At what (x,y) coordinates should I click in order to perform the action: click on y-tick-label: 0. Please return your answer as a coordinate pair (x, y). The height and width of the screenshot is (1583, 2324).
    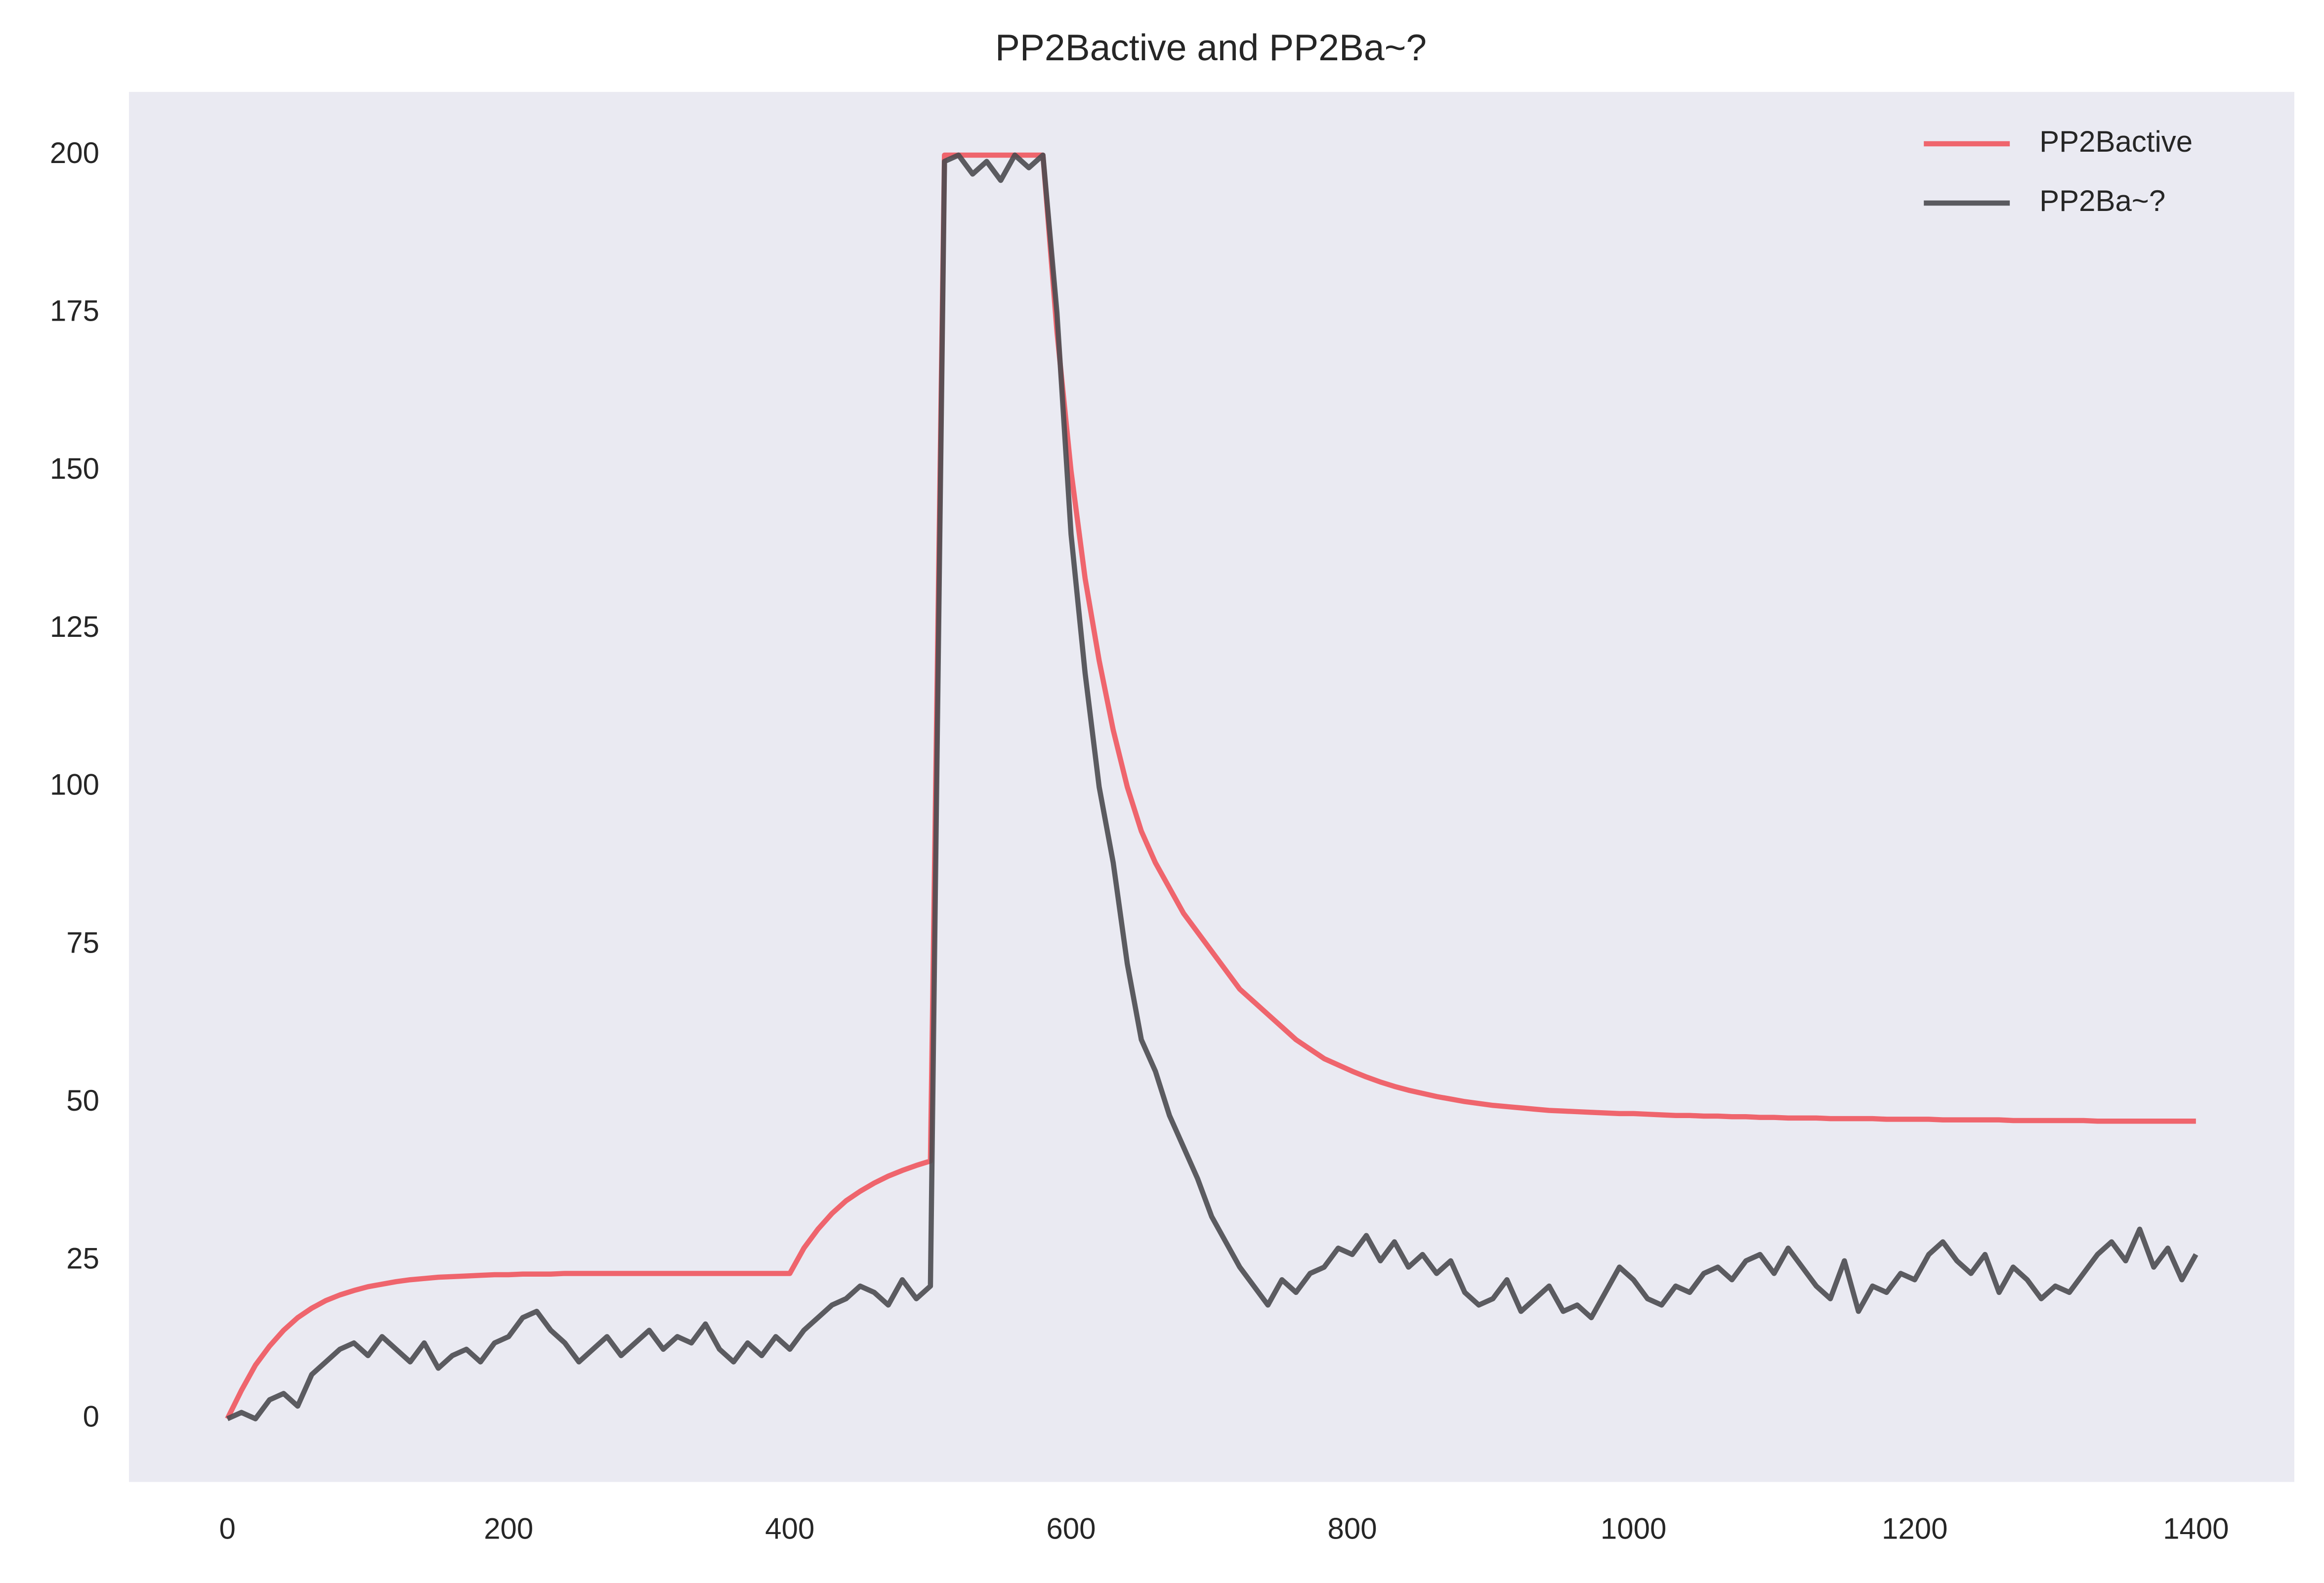
    Looking at the image, I should click on (91, 1417).